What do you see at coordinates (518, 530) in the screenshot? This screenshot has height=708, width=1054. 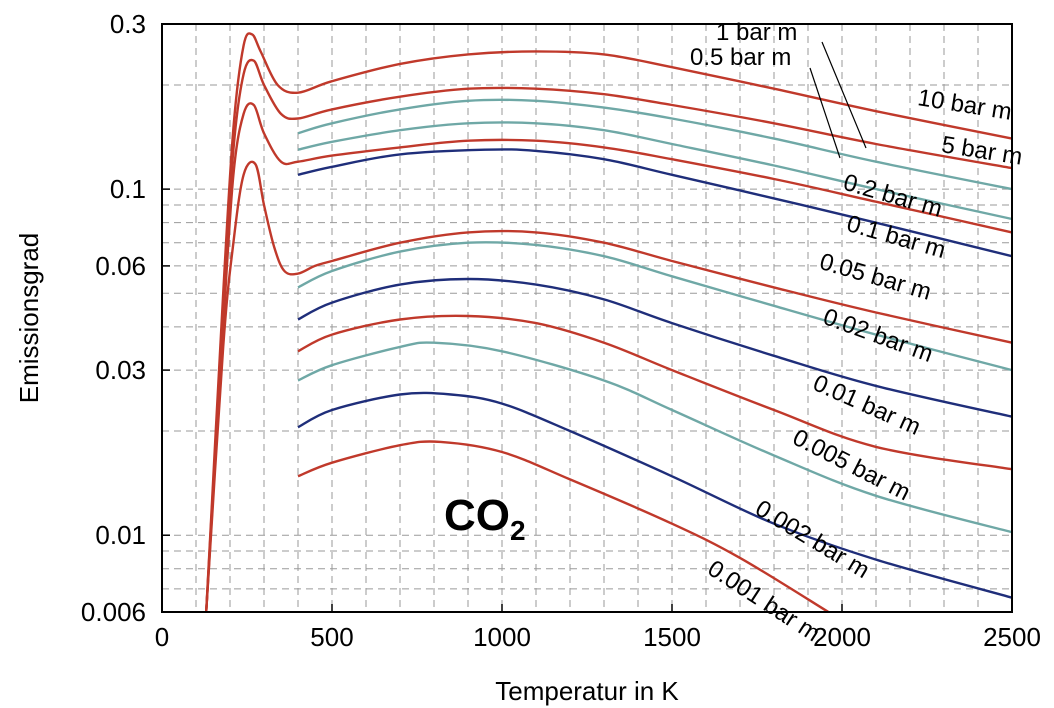 I see `species-subscript: 2` at bounding box center [518, 530].